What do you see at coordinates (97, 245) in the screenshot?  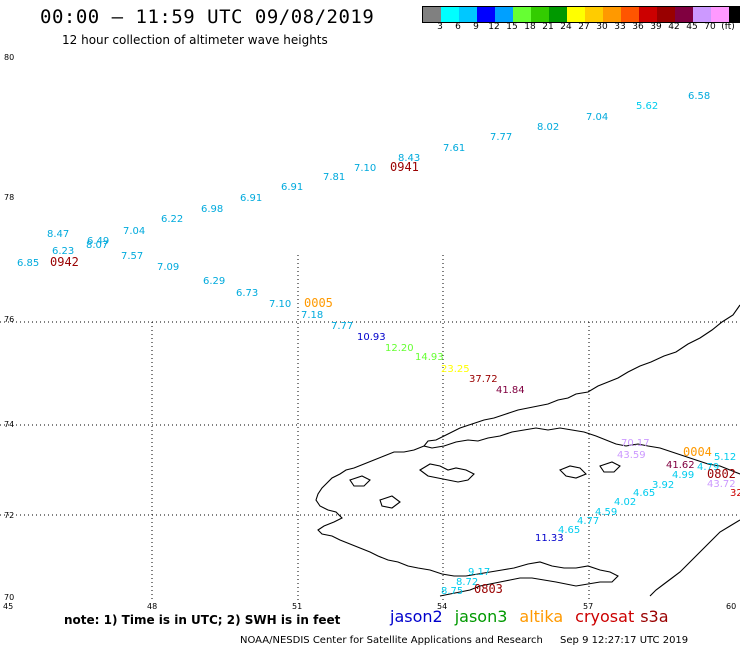 I see `wave-height-label: 8.07` at bounding box center [97, 245].